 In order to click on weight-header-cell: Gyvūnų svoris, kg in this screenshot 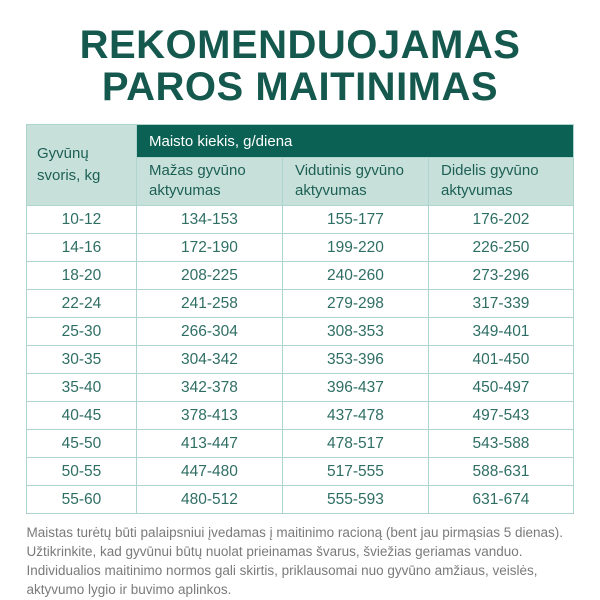, I will do `click(81, 165)`.